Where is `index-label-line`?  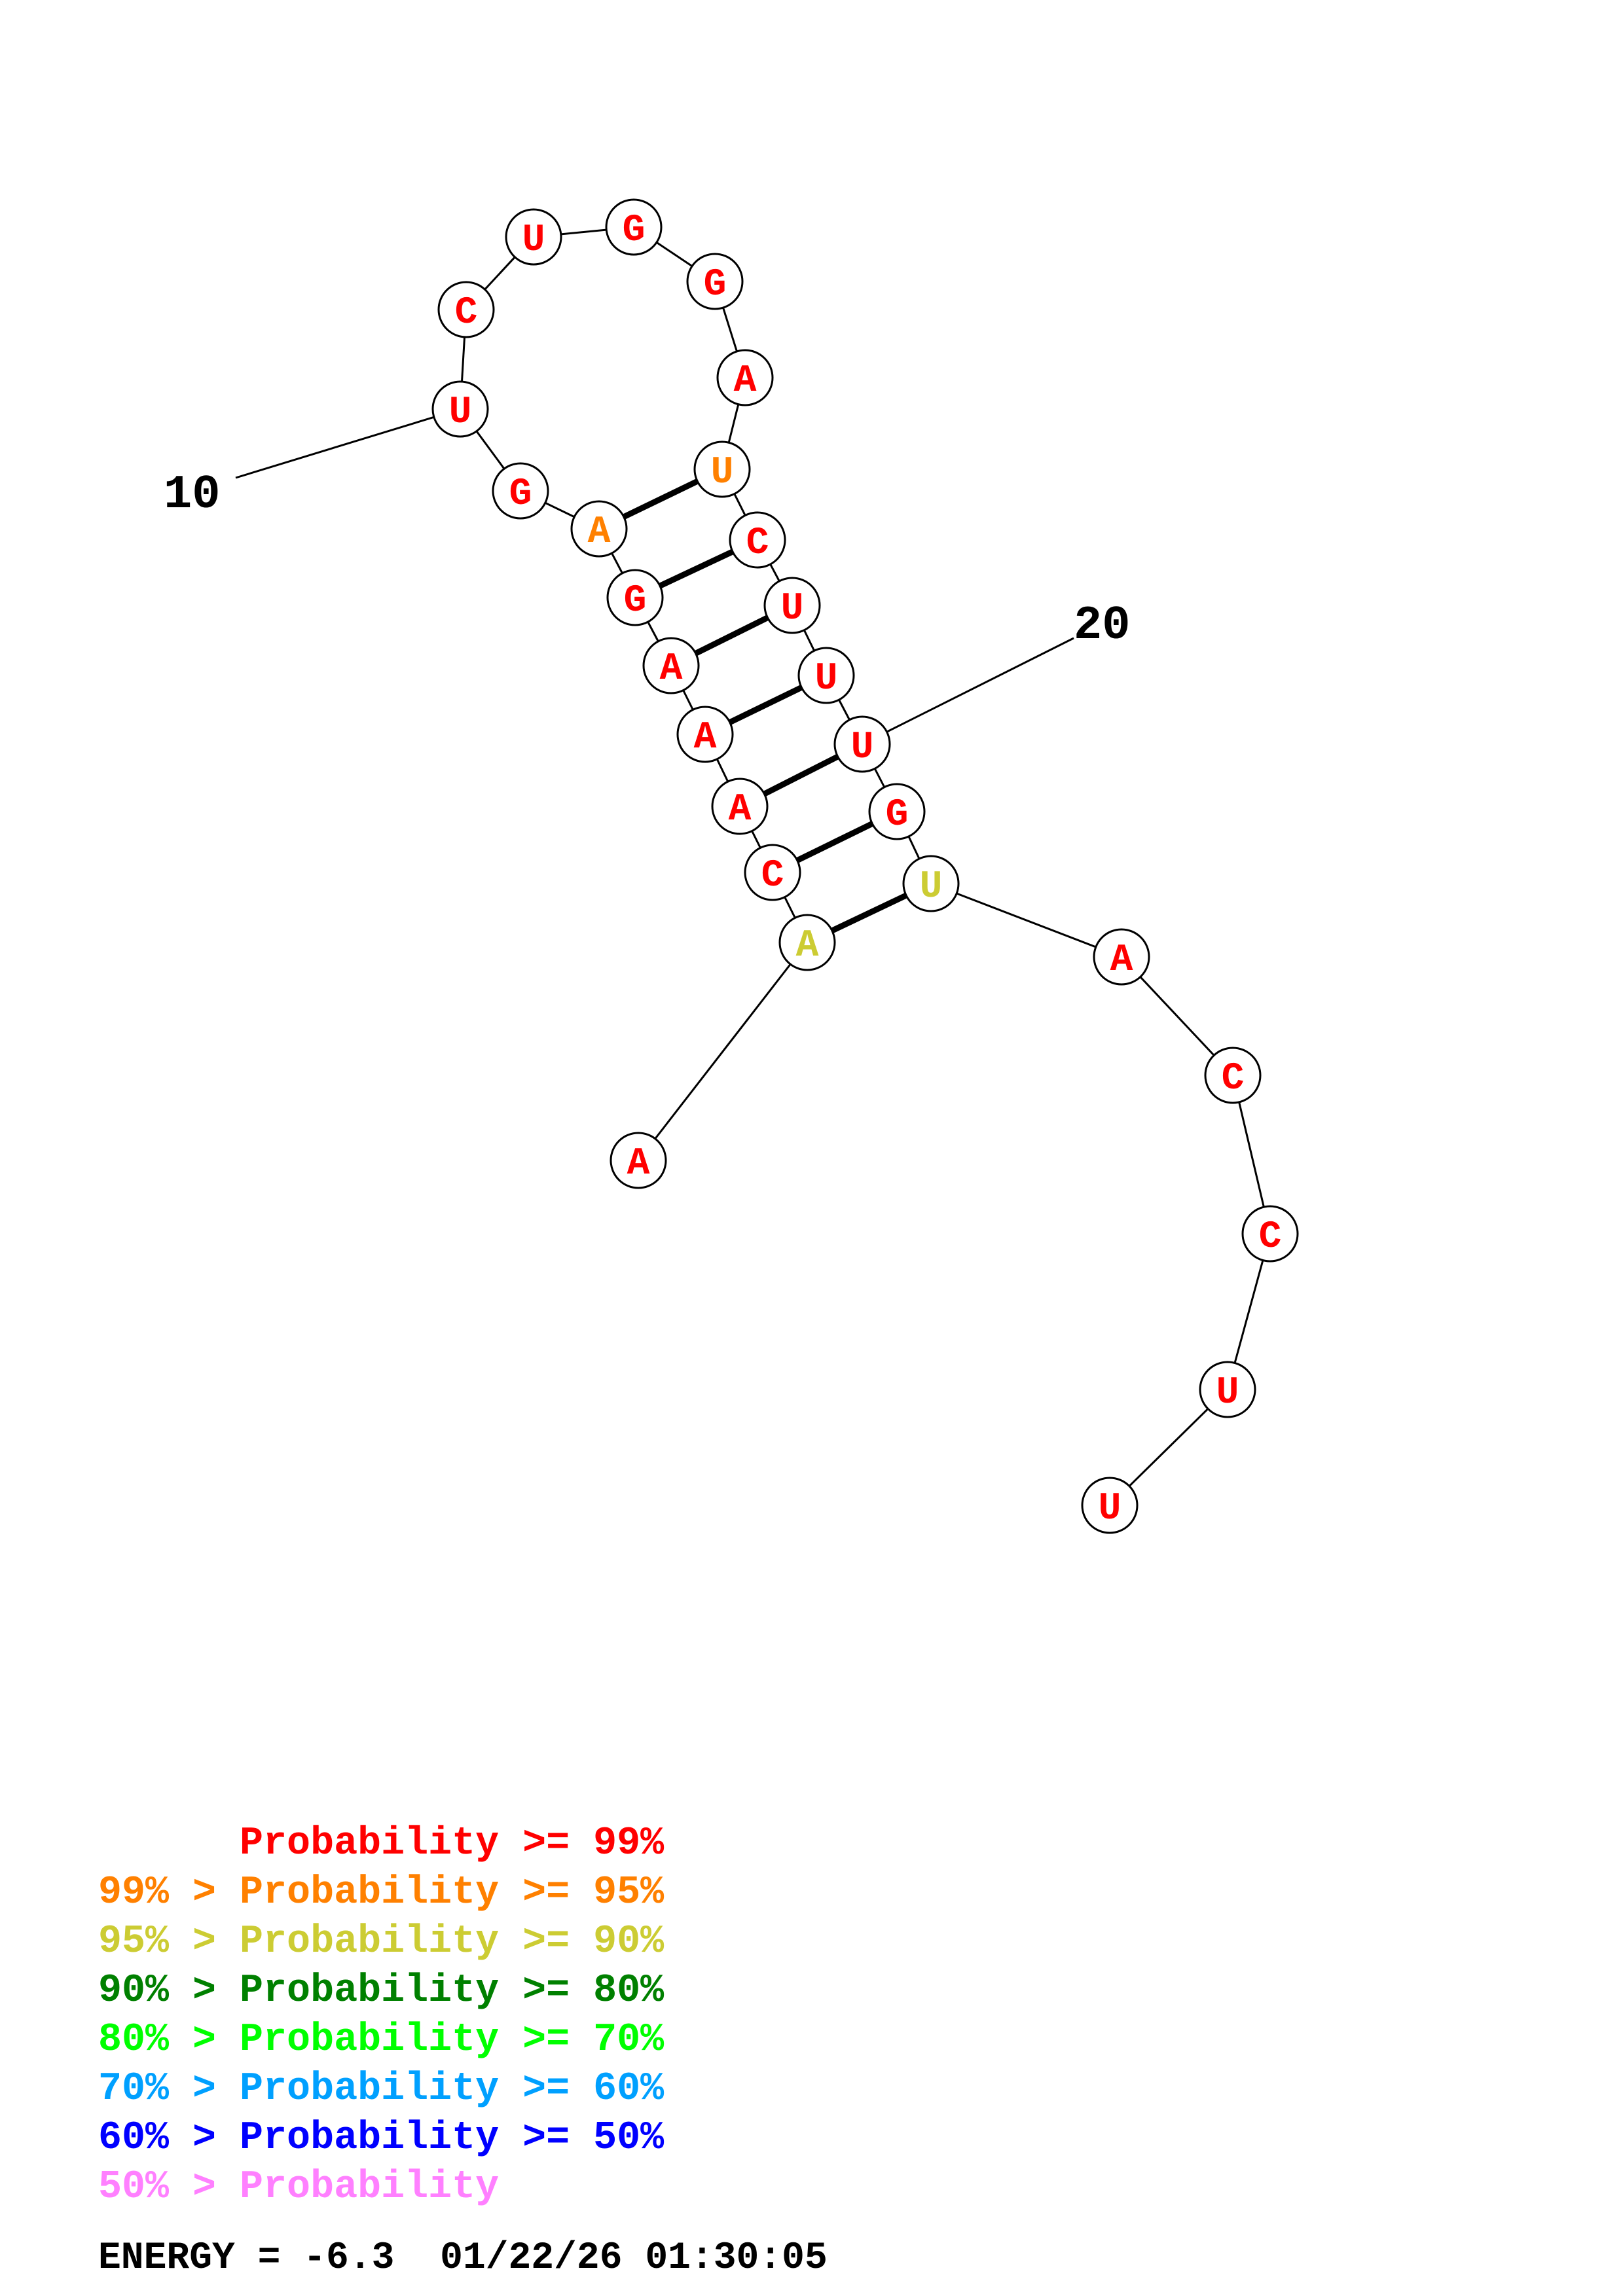
index-label-line is located at coordinates (968, 691).